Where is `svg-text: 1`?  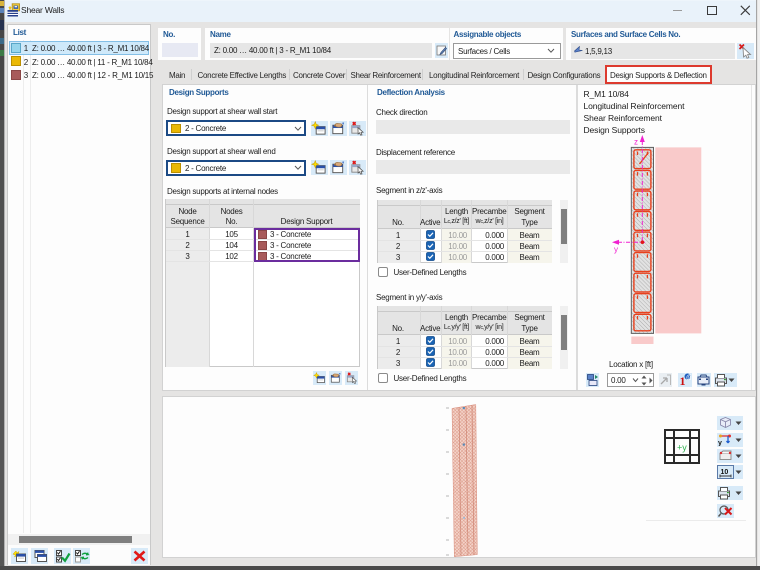
svg-text: 1 is located at coordinates (683, 380).